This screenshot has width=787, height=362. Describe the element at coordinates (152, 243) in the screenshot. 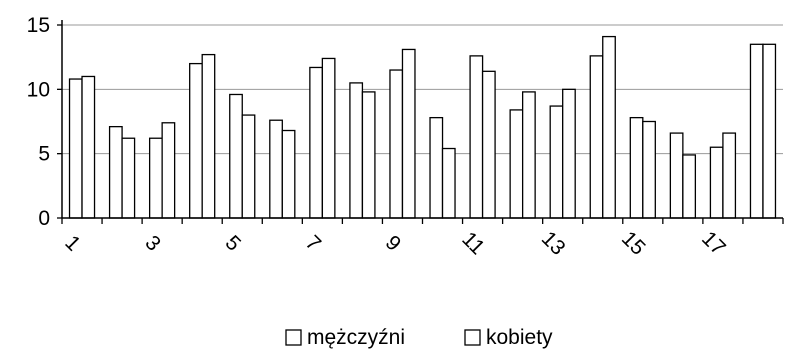

I see `x-tick-label: 3` at that location.